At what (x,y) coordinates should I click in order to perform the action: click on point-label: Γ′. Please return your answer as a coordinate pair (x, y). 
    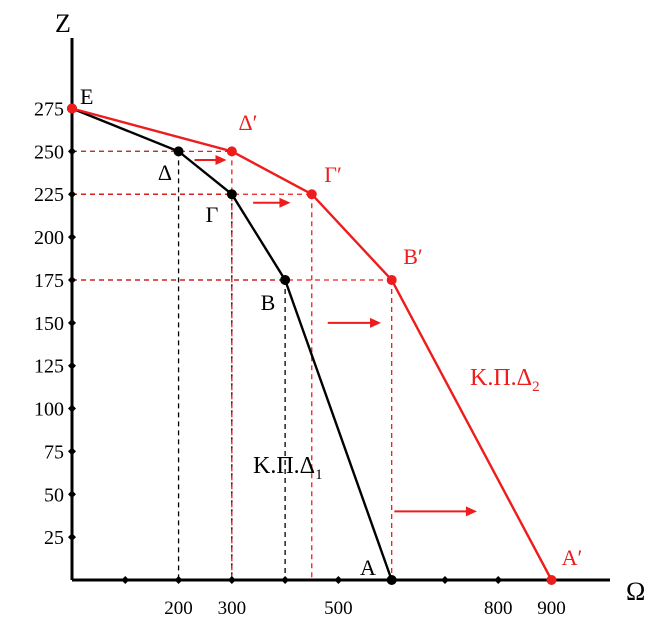
    Looking at the image, I should click on (333, 174).